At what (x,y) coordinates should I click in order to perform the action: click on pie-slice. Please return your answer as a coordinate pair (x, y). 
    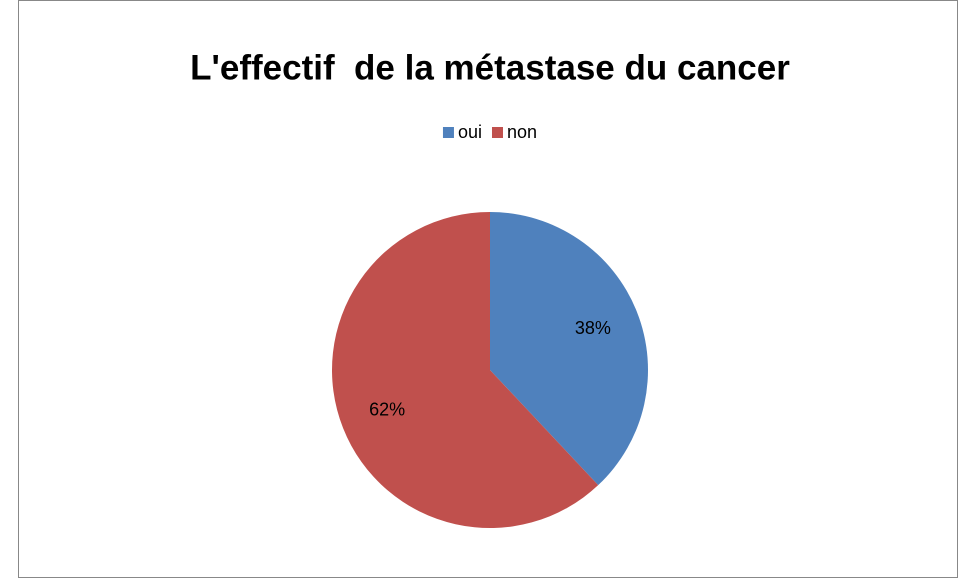
    Looking at the image, I should click on (569, 349).